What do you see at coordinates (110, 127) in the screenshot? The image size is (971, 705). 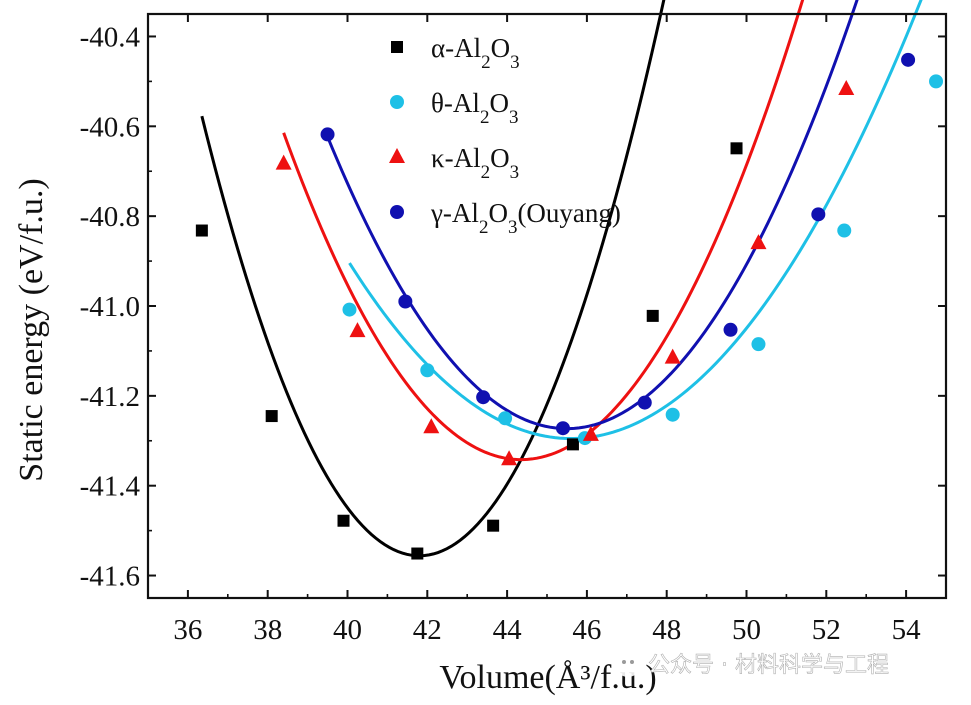 I see `y-tick-label: -40.6` at bounding box center [110, 127].